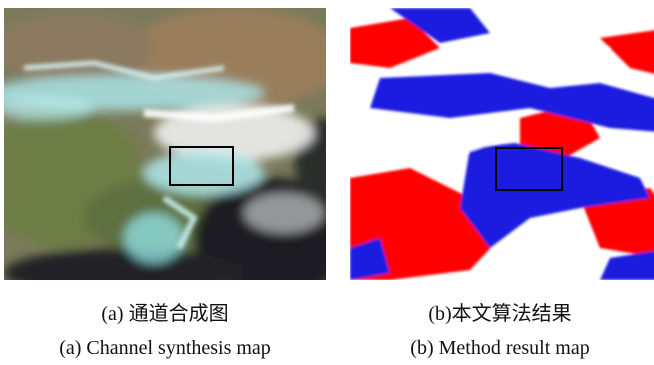 This screenshot has width=654, height=365. Describe the element at coordinates (165, 314) in the screenshot. I see `caption-a-chinese: (a) 通道合成图` at that location.